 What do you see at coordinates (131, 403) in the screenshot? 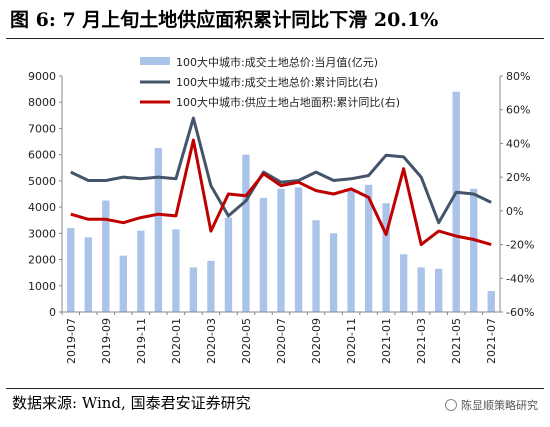
I see `source-note: 数据来源: Wind, 国泰君安证券研究` at bounding box center [131, 403].